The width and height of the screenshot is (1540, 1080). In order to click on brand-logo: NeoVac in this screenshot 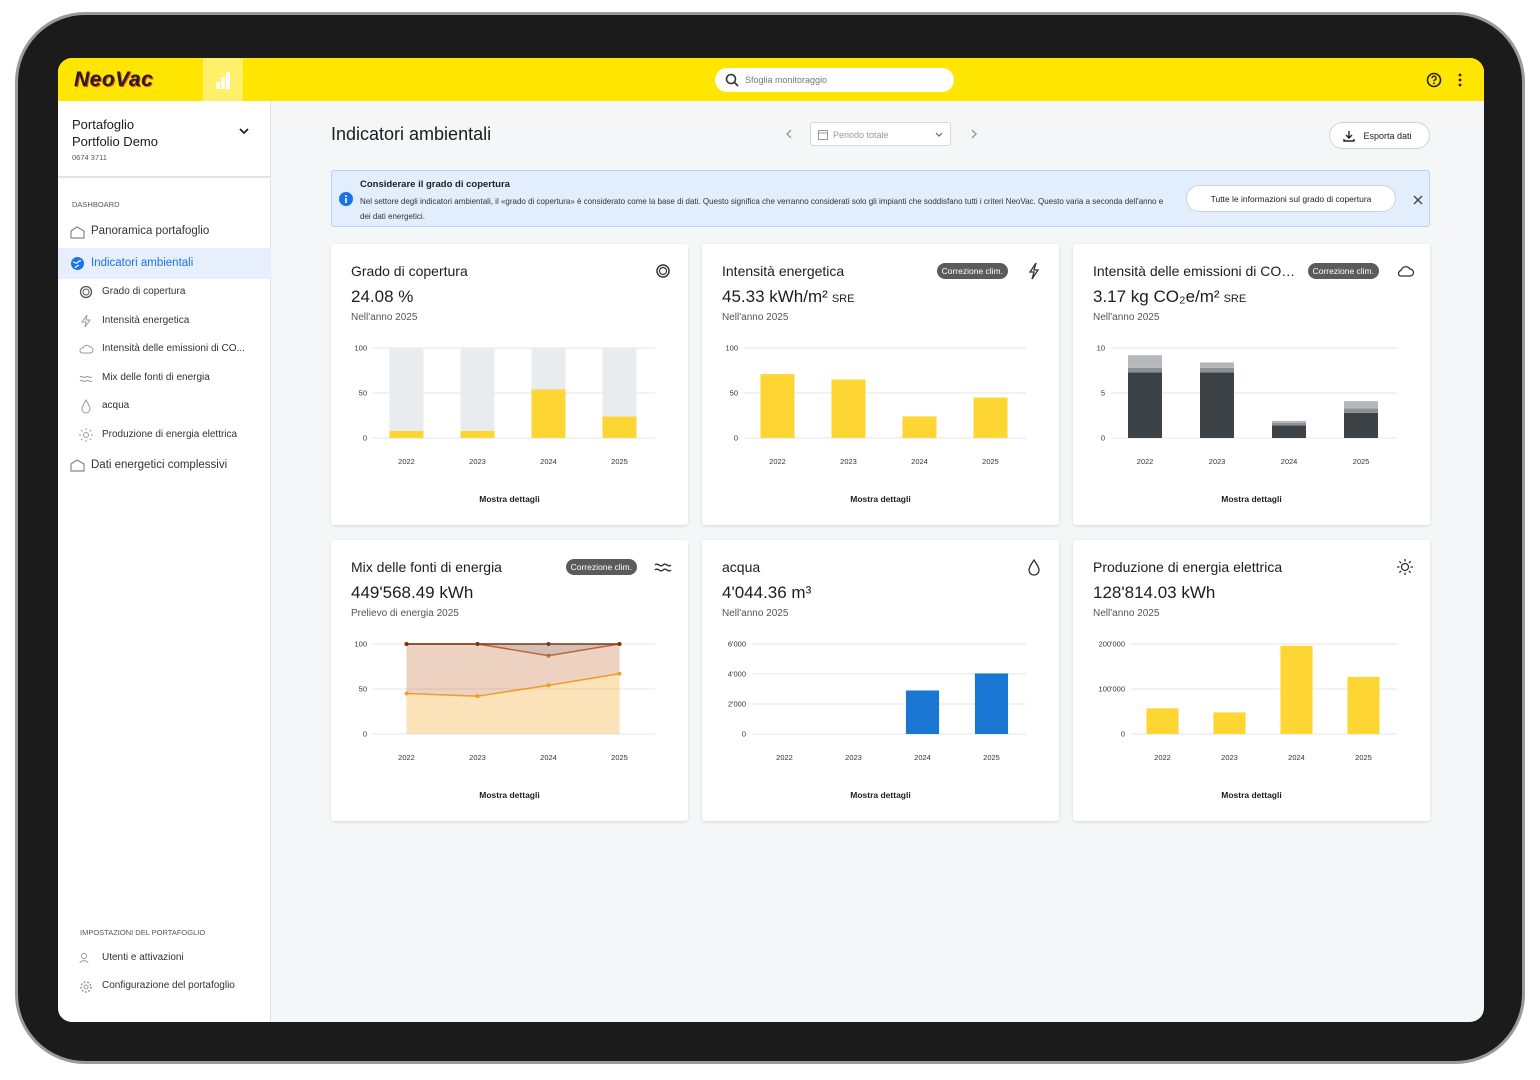, I will do `click(114, 79)`.